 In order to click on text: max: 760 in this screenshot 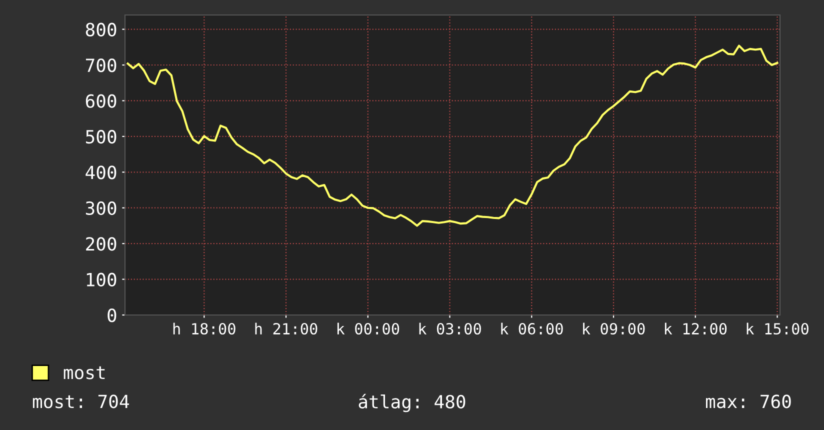, I will do `click(748, 401)`.